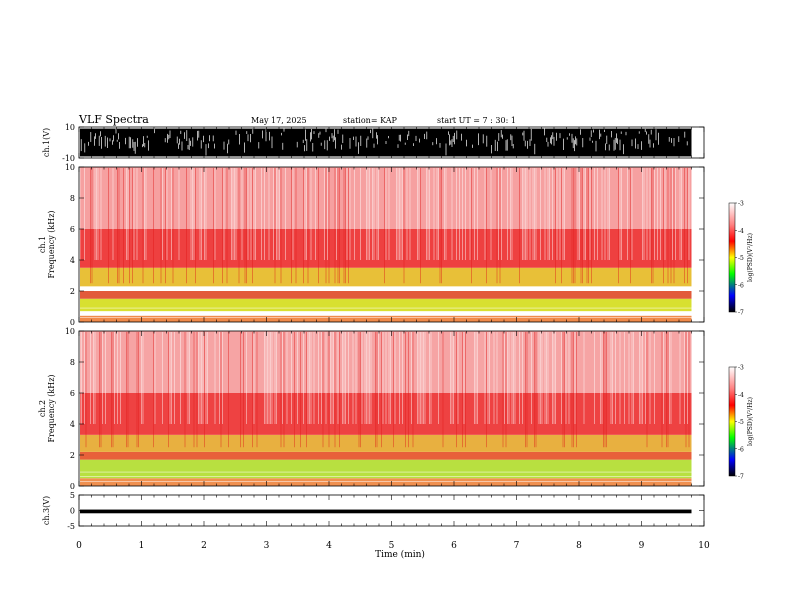  I want to click on ch1-spectrogram-colorbar-tick-label: -5, so click(741, 258).